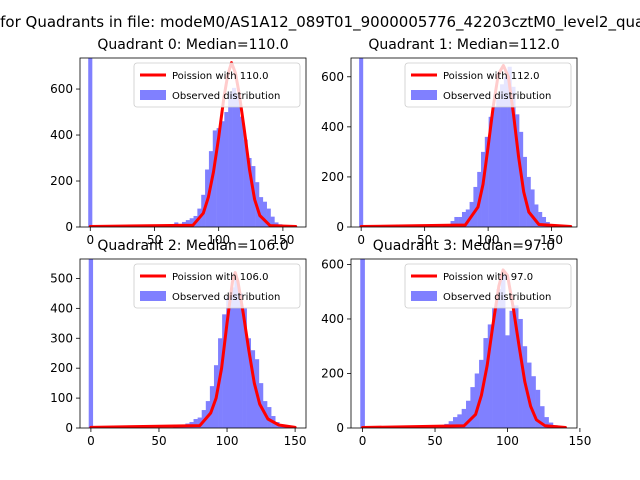  Describe the element at coordinates (192, 45) in the screenshot. I see `quadrant-0-title: Quadrant 0: Median=110.0` at that location.